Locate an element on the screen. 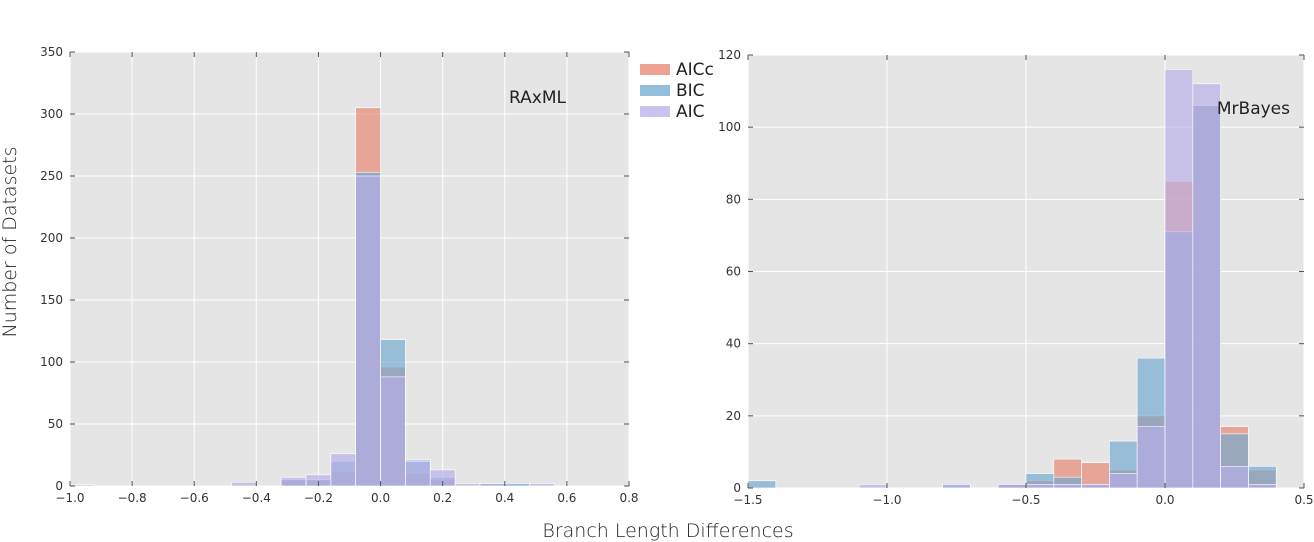 The width and height of the screenshot is (1314, 542). x-axis-title: Branch Length Differences is located at coordinates (667, 531).